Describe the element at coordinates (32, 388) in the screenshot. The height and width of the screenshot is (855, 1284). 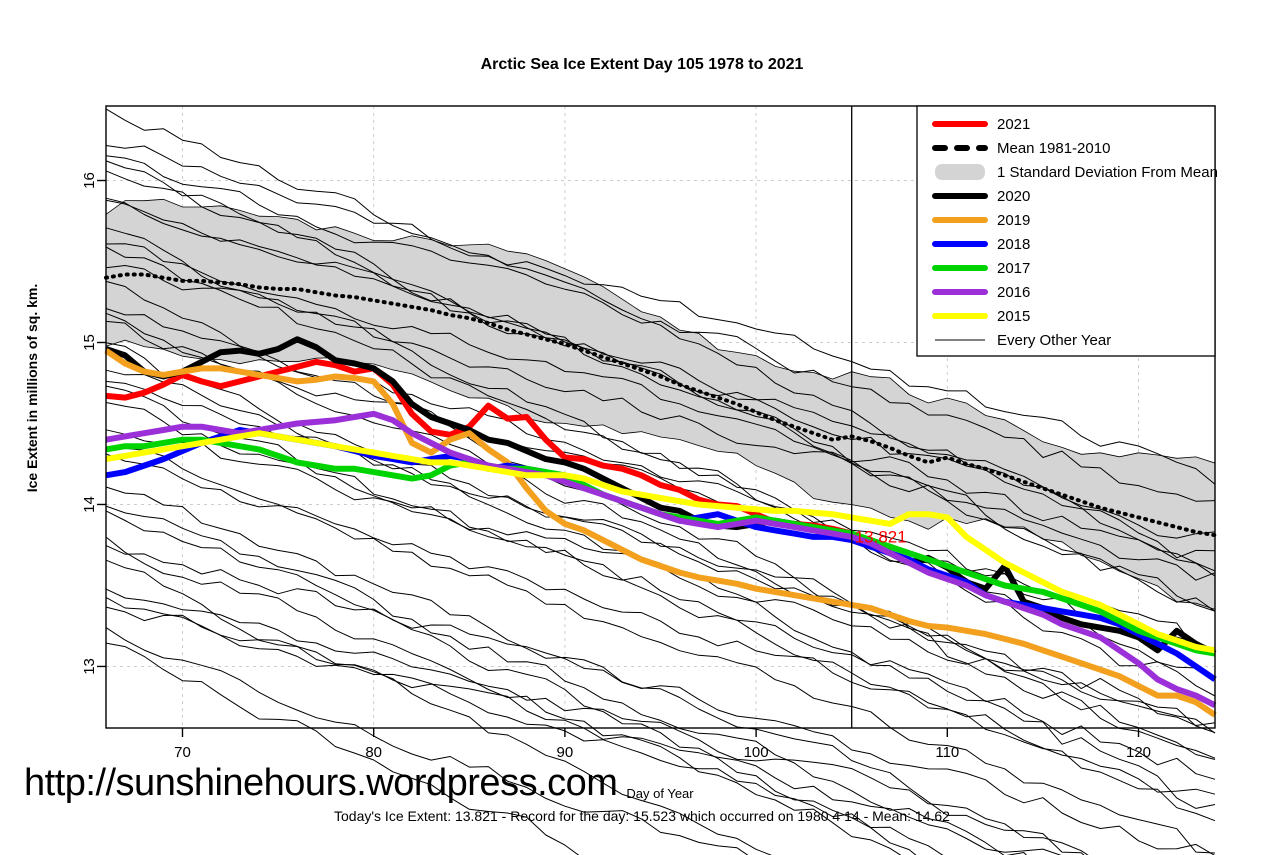
I see `y-axis-label: Ice Extent in millions of sq. km.` at that location.